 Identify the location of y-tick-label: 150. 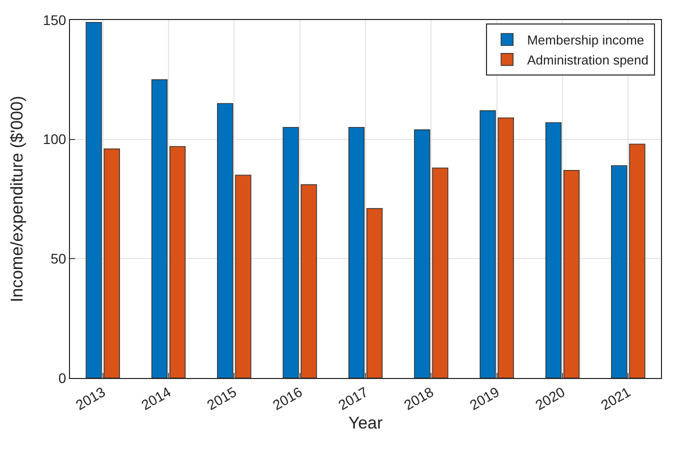
(54, 20).